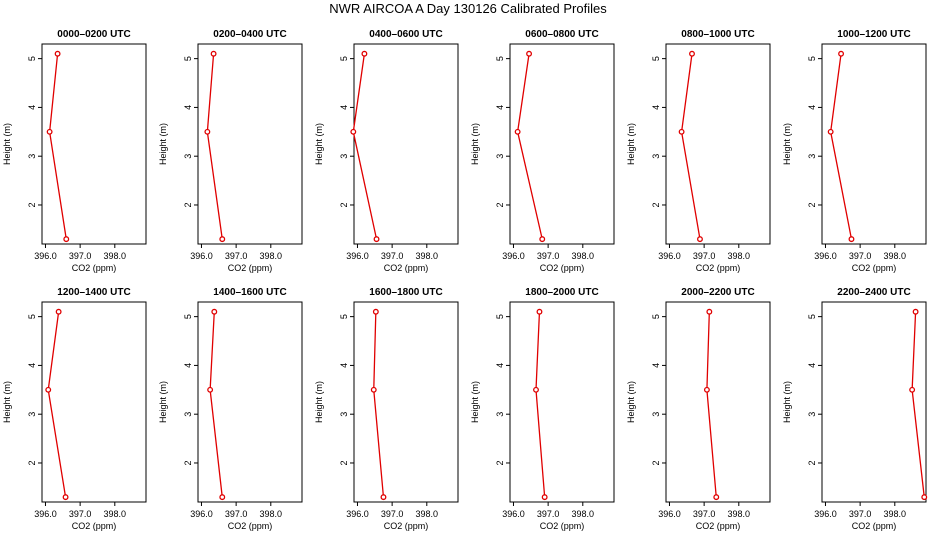 The height and width of the screenshot is (540, 936). Describe the element at coordinates (561, 34) in the screenshot. I see `panel-title: 0600–0800 UTC` at that location.